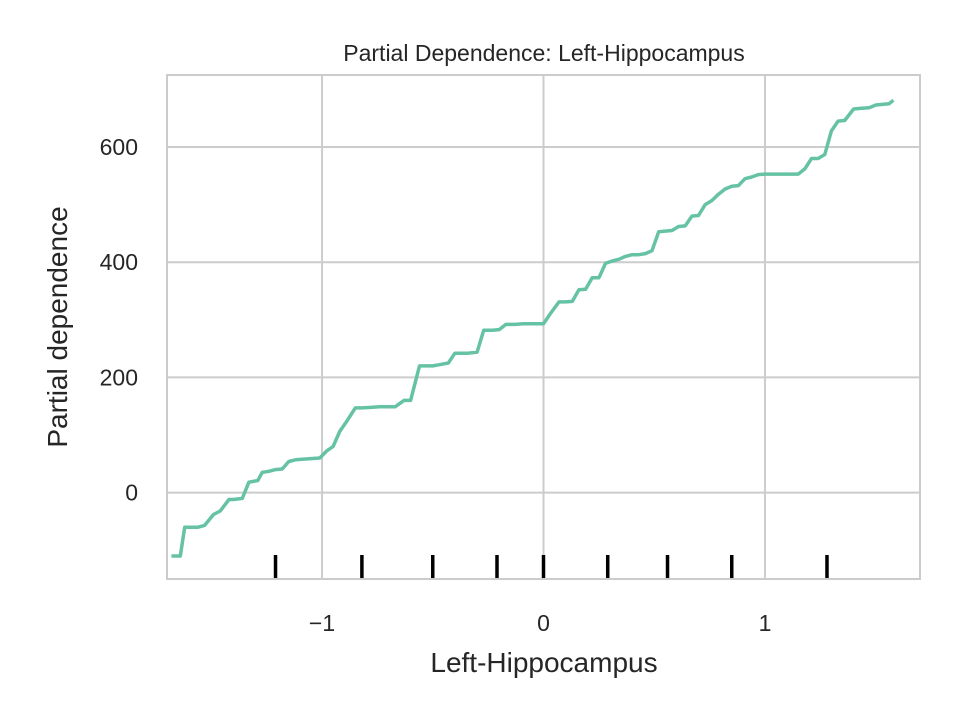 This screenshot has height=720, width=960. What do you see at coordinates (543, 623) in the screenshot?
I see `x-tick-label: 0` at bounding box center [543, 623].